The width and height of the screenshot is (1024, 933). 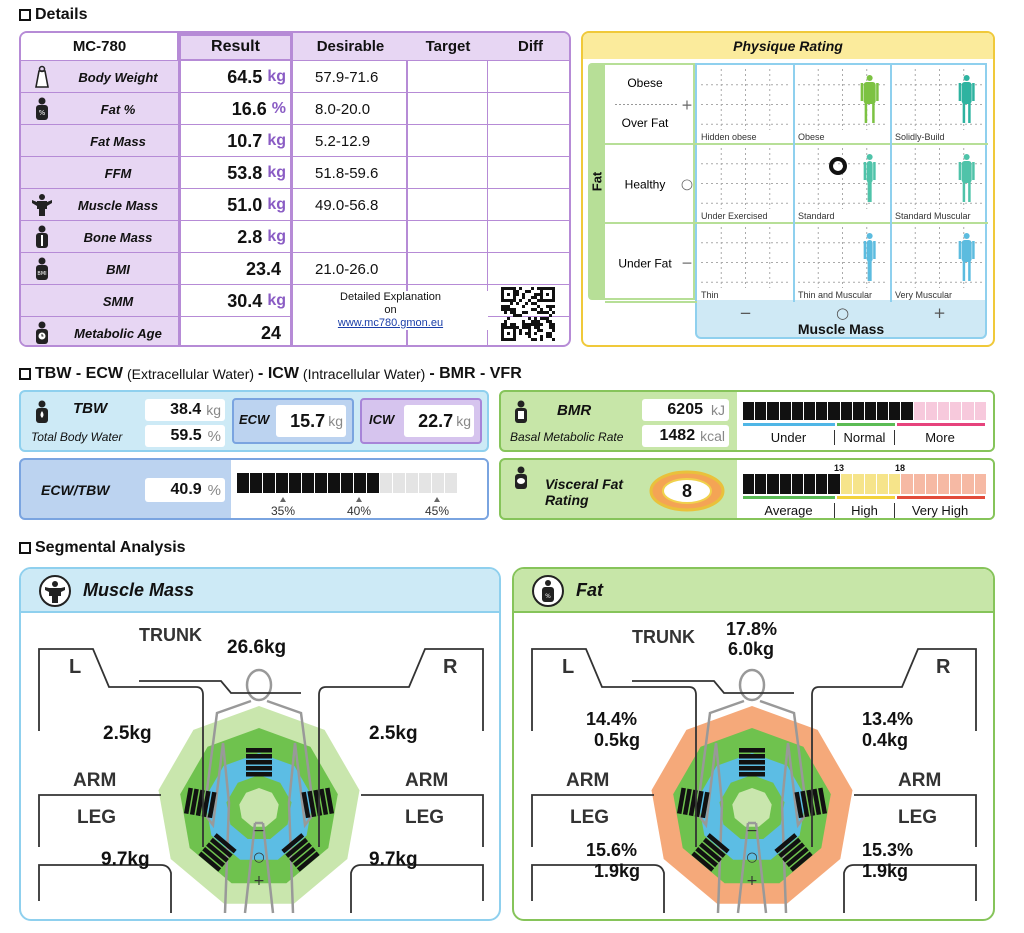 What do you see at coordinates (118, 333) in the screenshot?
I see `row-label: Metabolic Age` at bounding box center [118, 333].